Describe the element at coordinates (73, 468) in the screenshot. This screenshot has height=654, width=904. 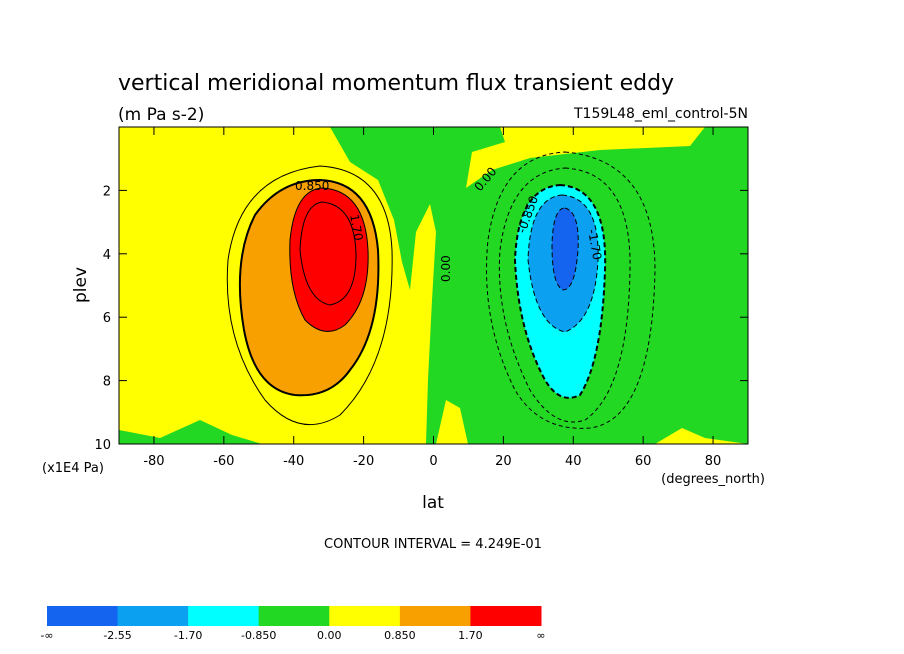
I see `y-units: (x1E4 Pa)` at that location.